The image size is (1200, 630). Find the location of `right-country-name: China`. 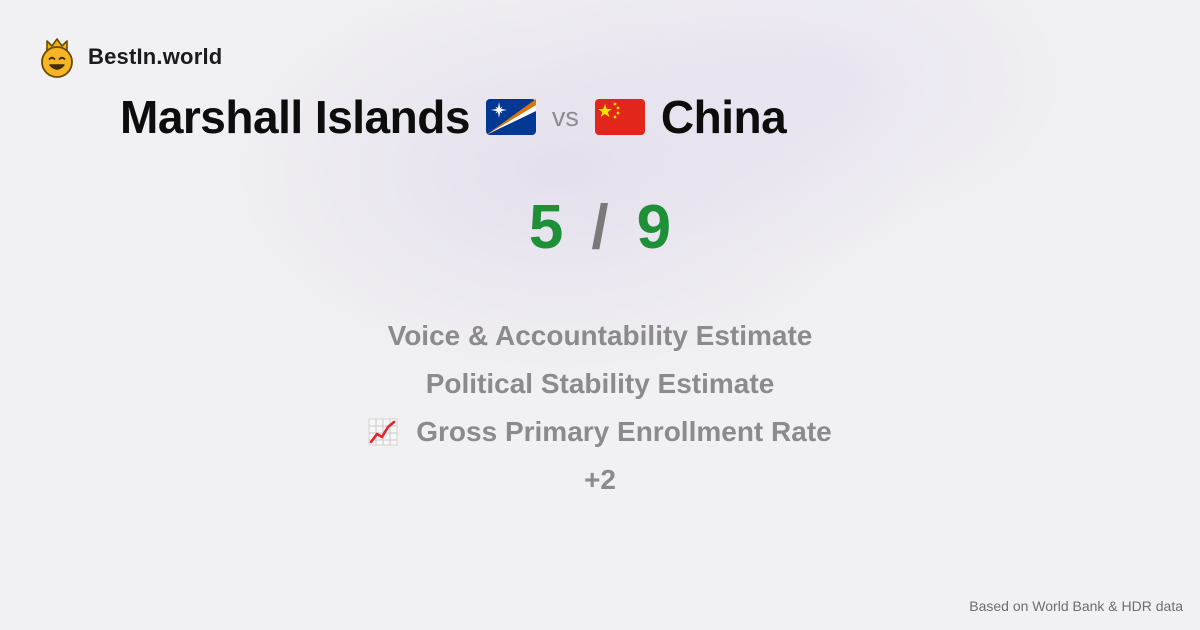

right-country-name: China is located at coordinates (723, 117).